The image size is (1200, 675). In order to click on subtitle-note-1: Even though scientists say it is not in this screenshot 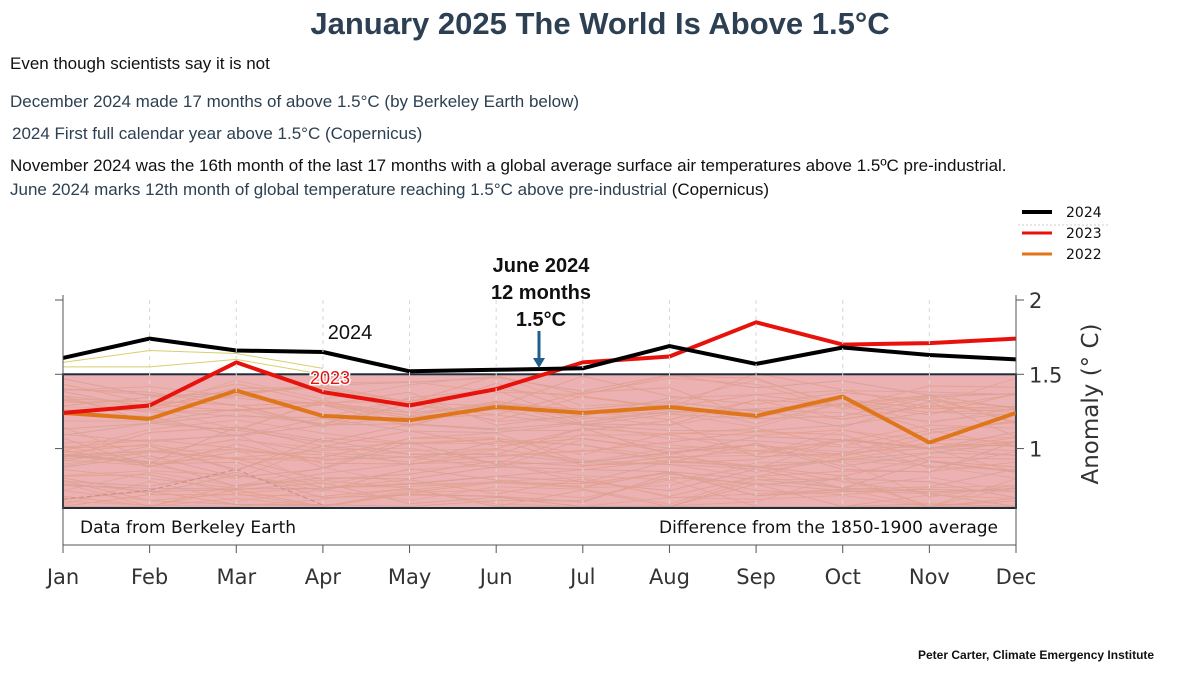, I will do `click(140, 63)`.